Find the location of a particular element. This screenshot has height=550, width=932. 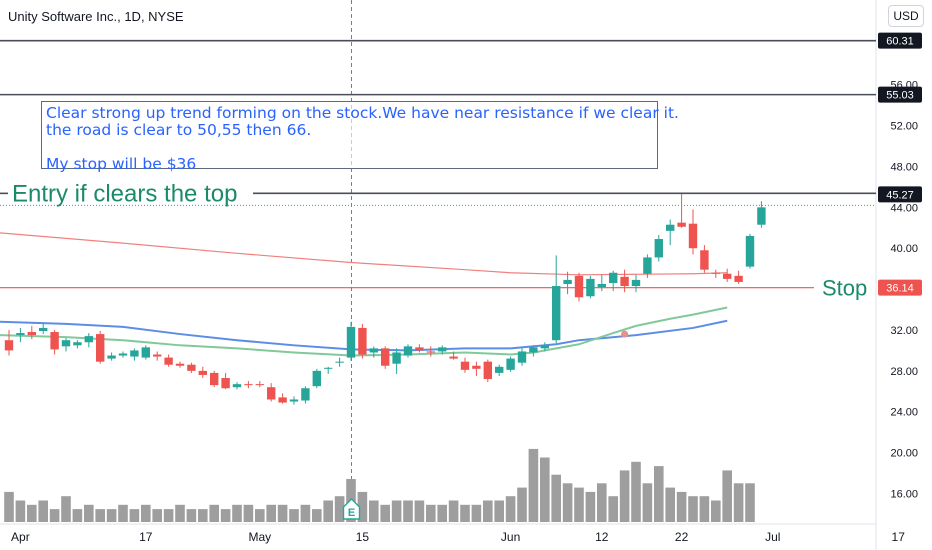

stop-label: Stop is located at coordinates (844, 288).